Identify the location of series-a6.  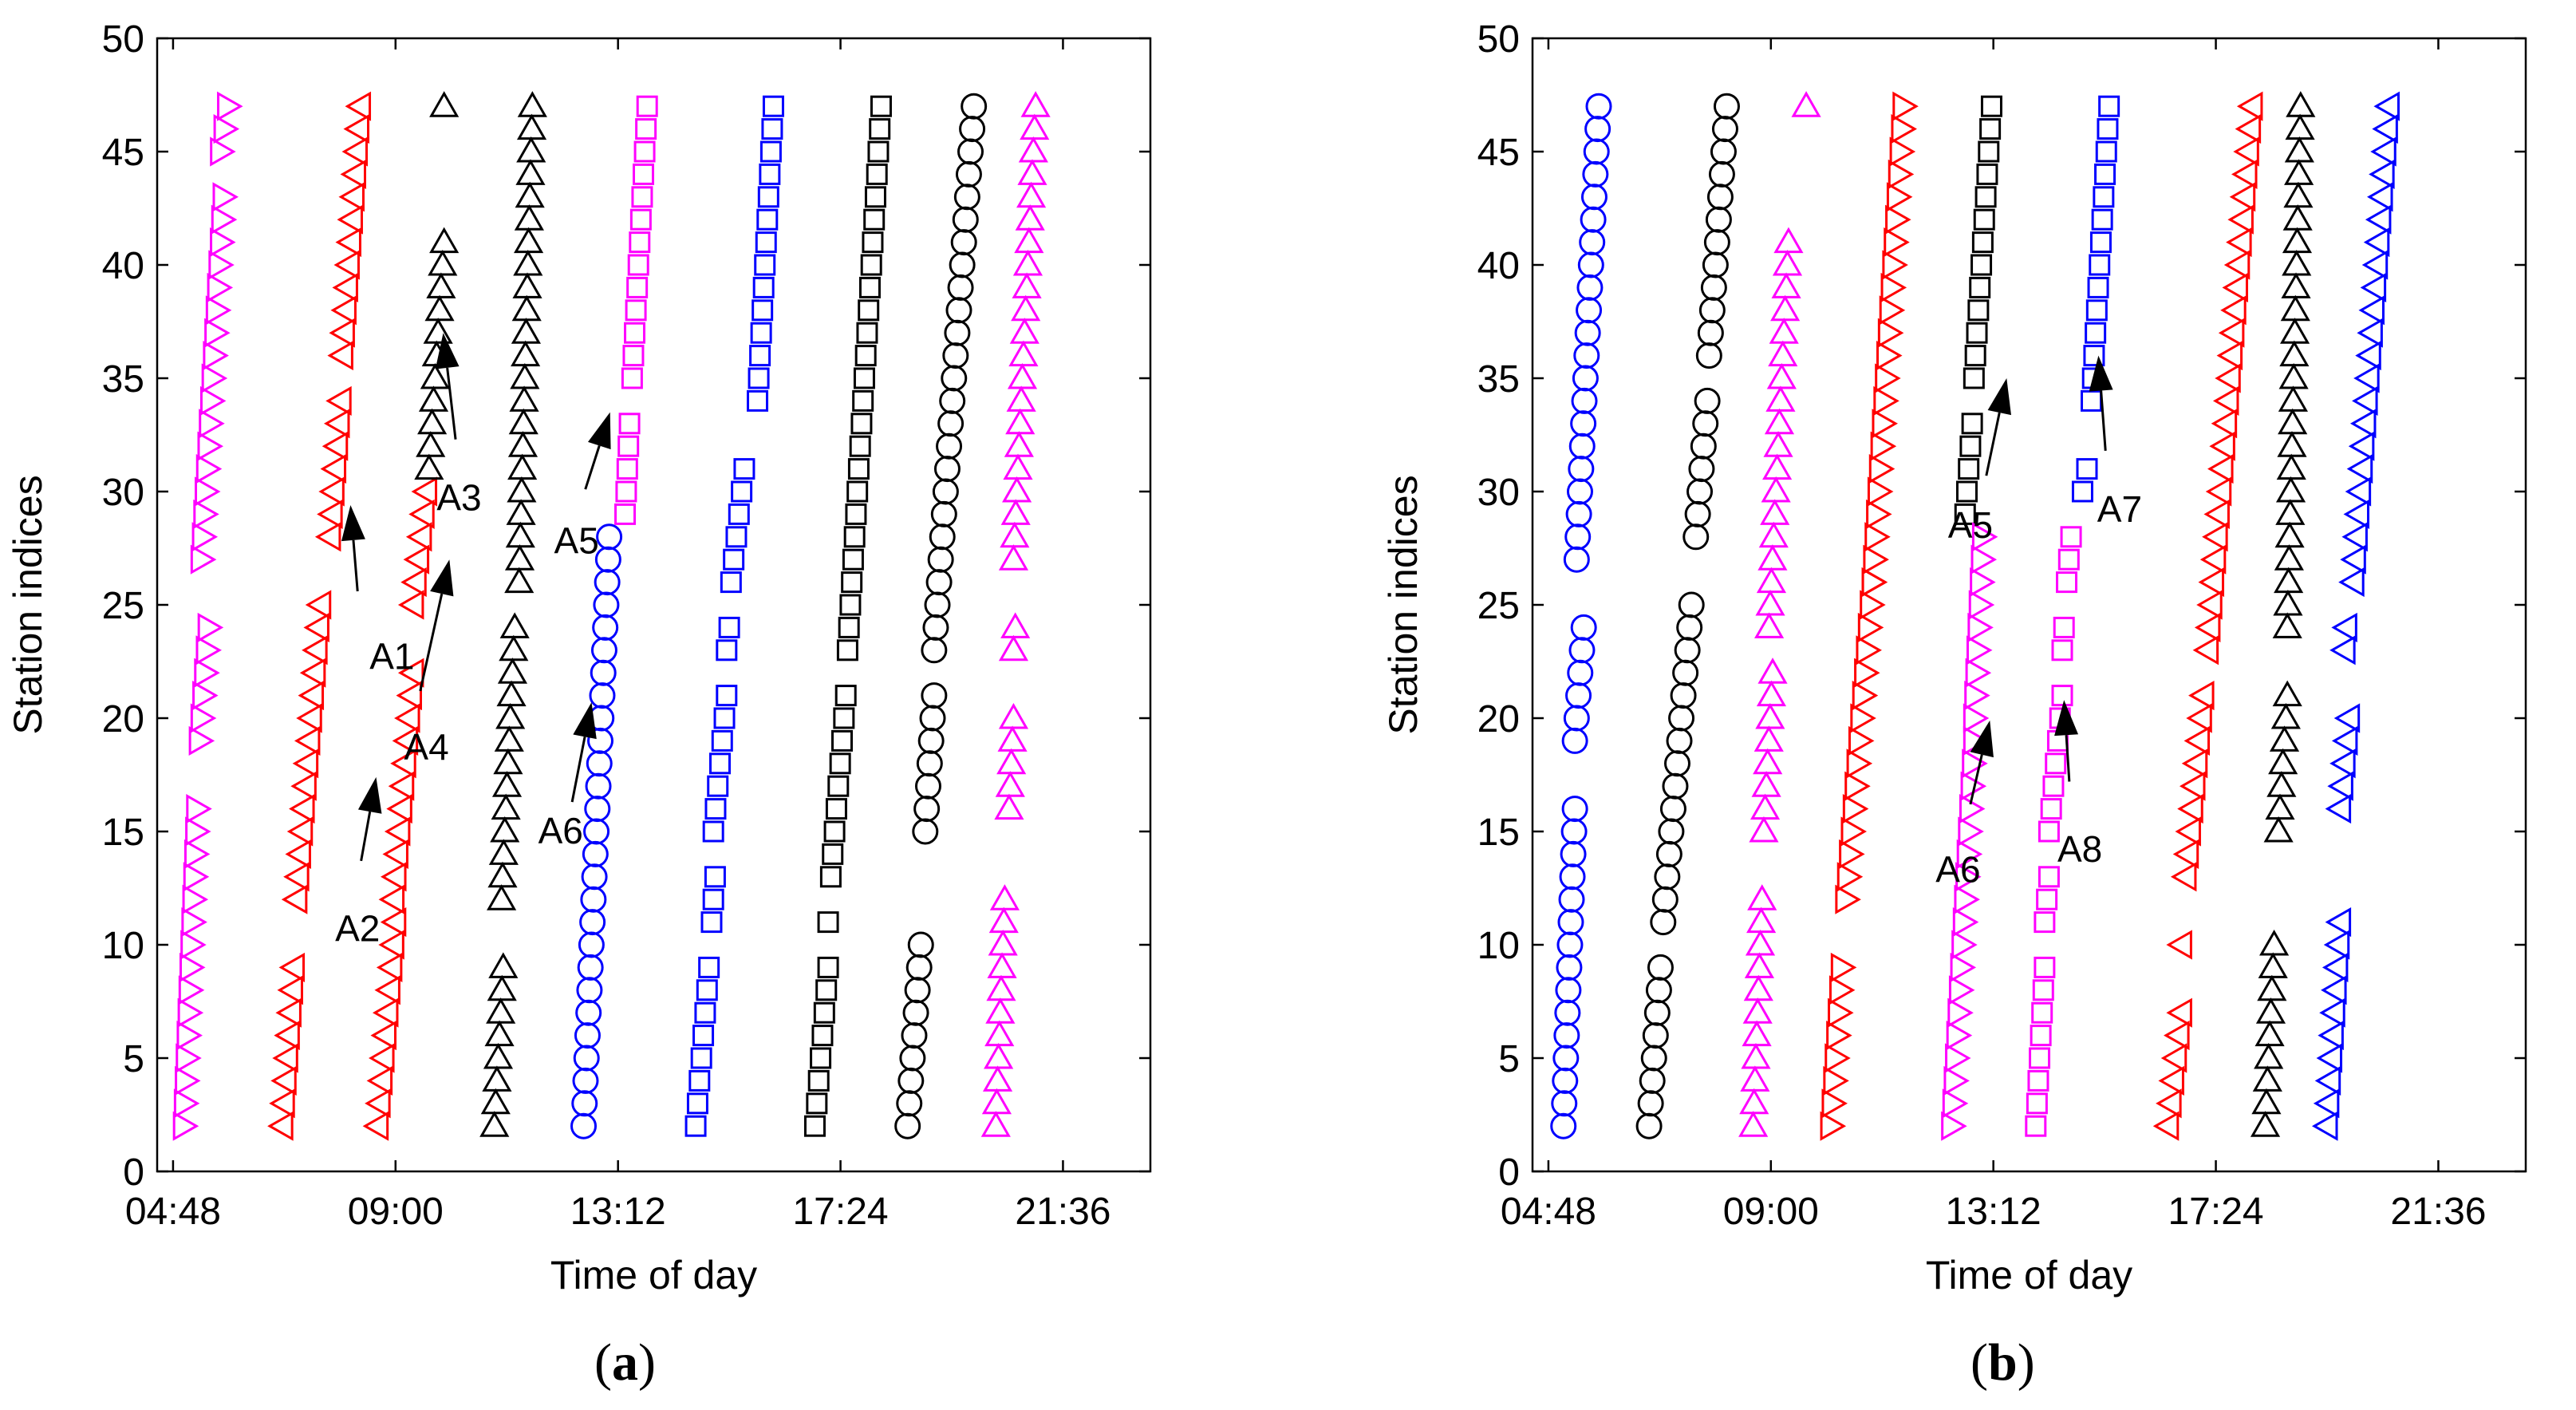
(525, 342).